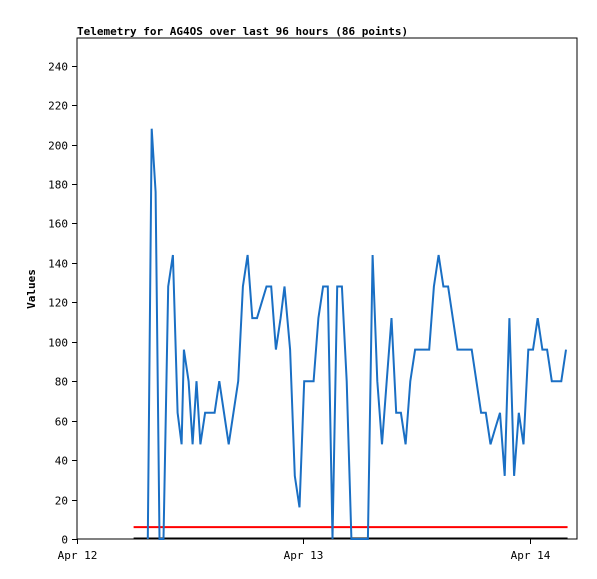  I want to click on y-tick-label: 120, so click(58, 303).